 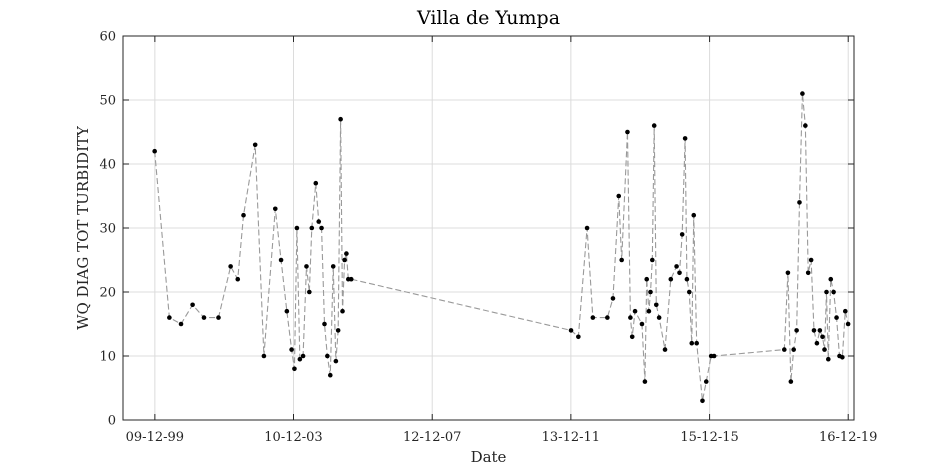 What do you see at coordinates (83, 227) in the screenshot?
I see `y-axis-label: WQ DIAG TOT TURBIDITY` at bounding box center [83, 227].